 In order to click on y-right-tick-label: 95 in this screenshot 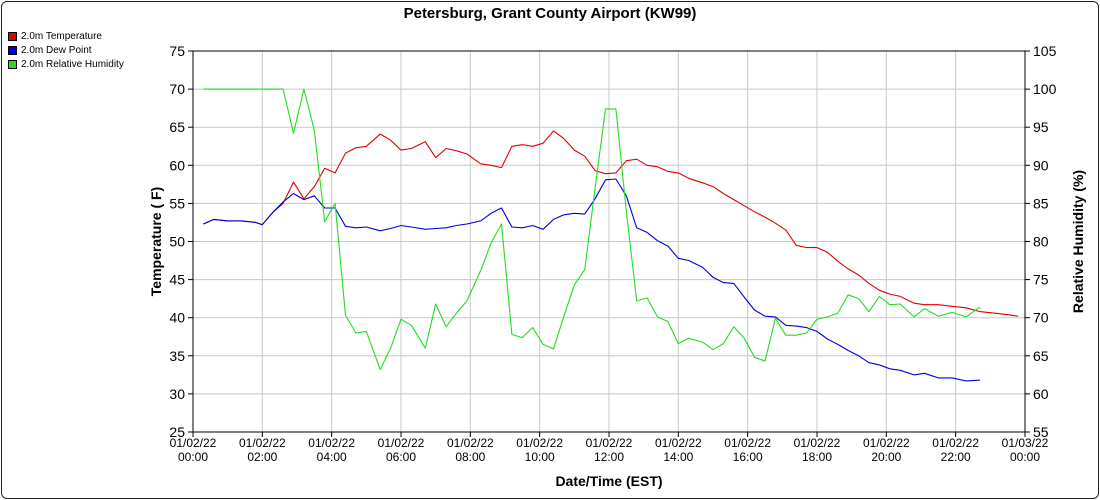, I will do `click(1041, 127)`.